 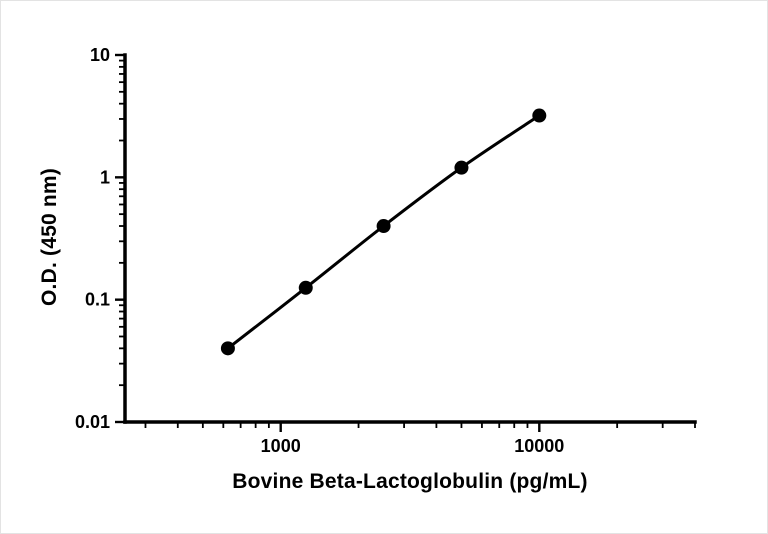 What do you see at coordinates (105, 177) in the screenshot?
I see `y-tick-label: 1` at bounding box center [105, 177].